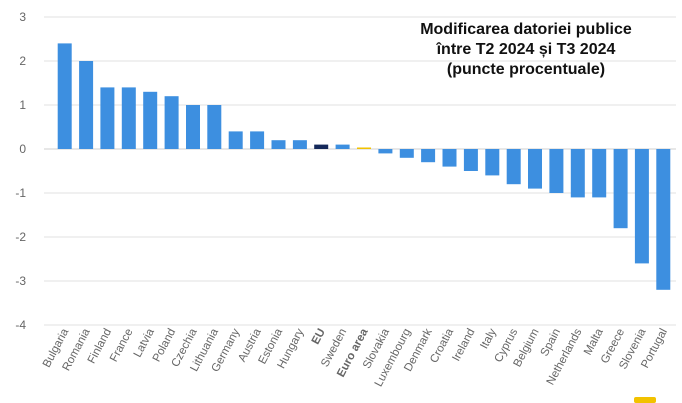 Image resolution: width=682 pixels, height=403 pixels. I want to click on bar-estonia, so click(278, 144).